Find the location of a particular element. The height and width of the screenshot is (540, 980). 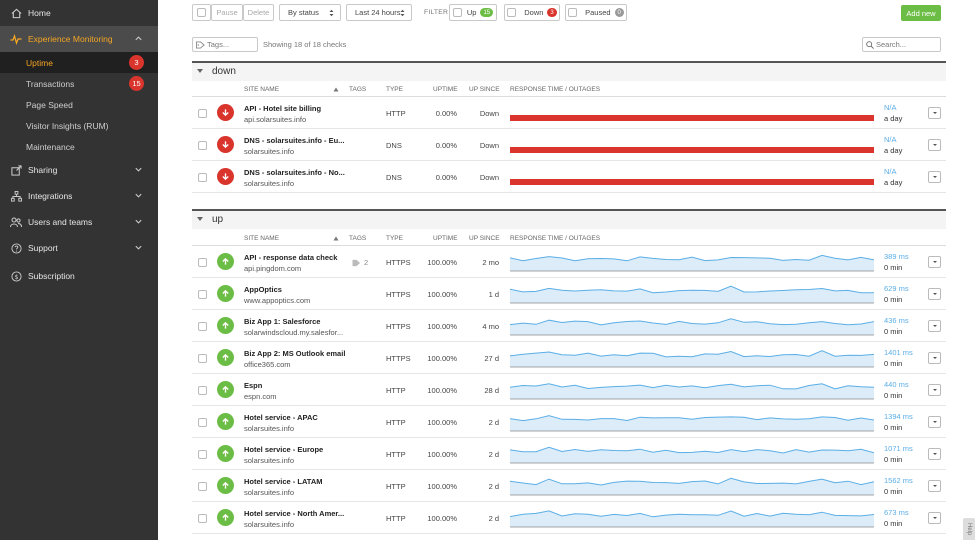

sidebar-item-experience-monitoring: Experience Monitoring is located at coordinates (79, 39).